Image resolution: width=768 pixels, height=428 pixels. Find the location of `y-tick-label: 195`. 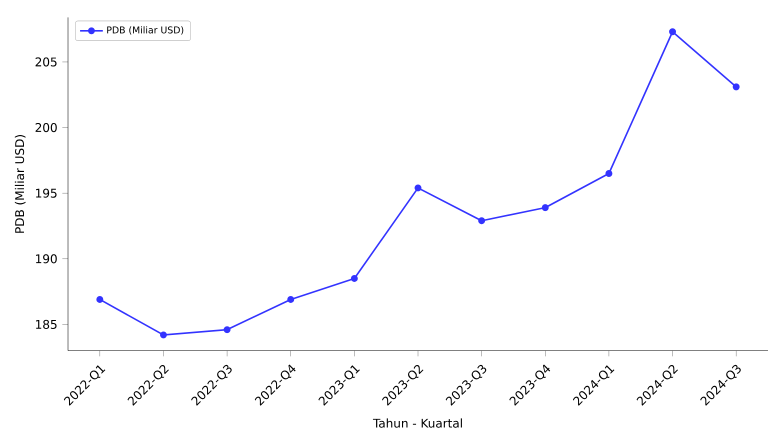

y-tick-label: 195 is located at coordinates (46, 193).